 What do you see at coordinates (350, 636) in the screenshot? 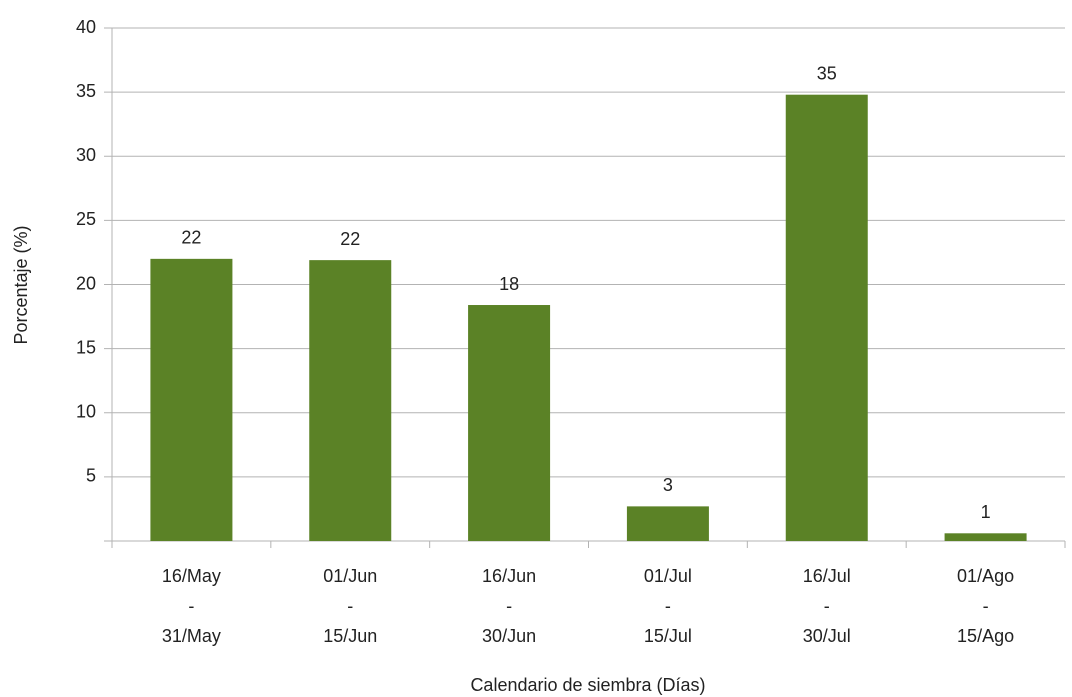
I see `x-tick-label: 15/Jun` at bounding box center [350, 636].